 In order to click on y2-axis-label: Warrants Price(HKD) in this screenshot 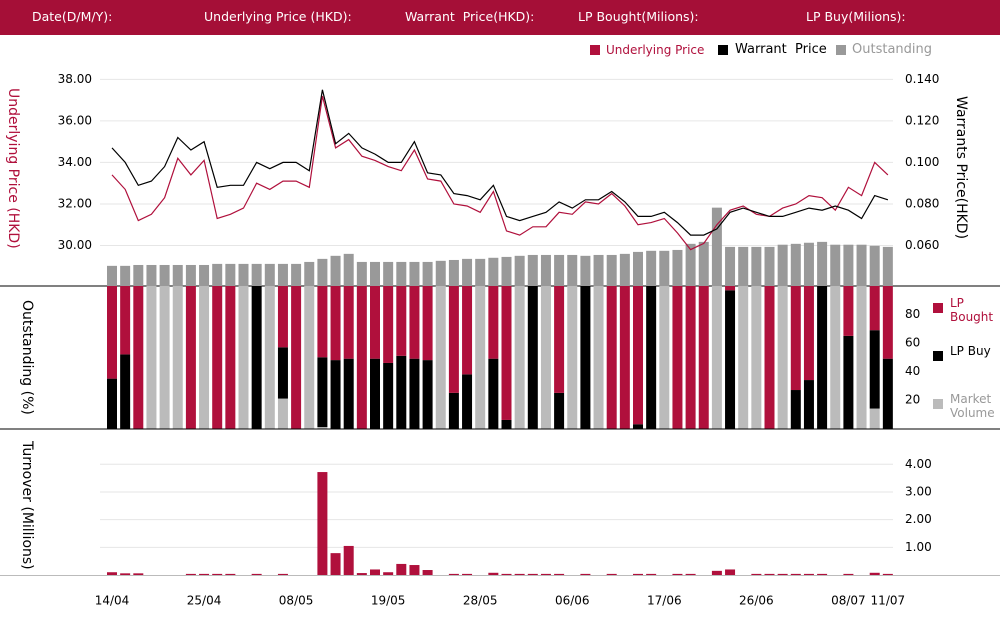, I will do `click(961, 168)`.